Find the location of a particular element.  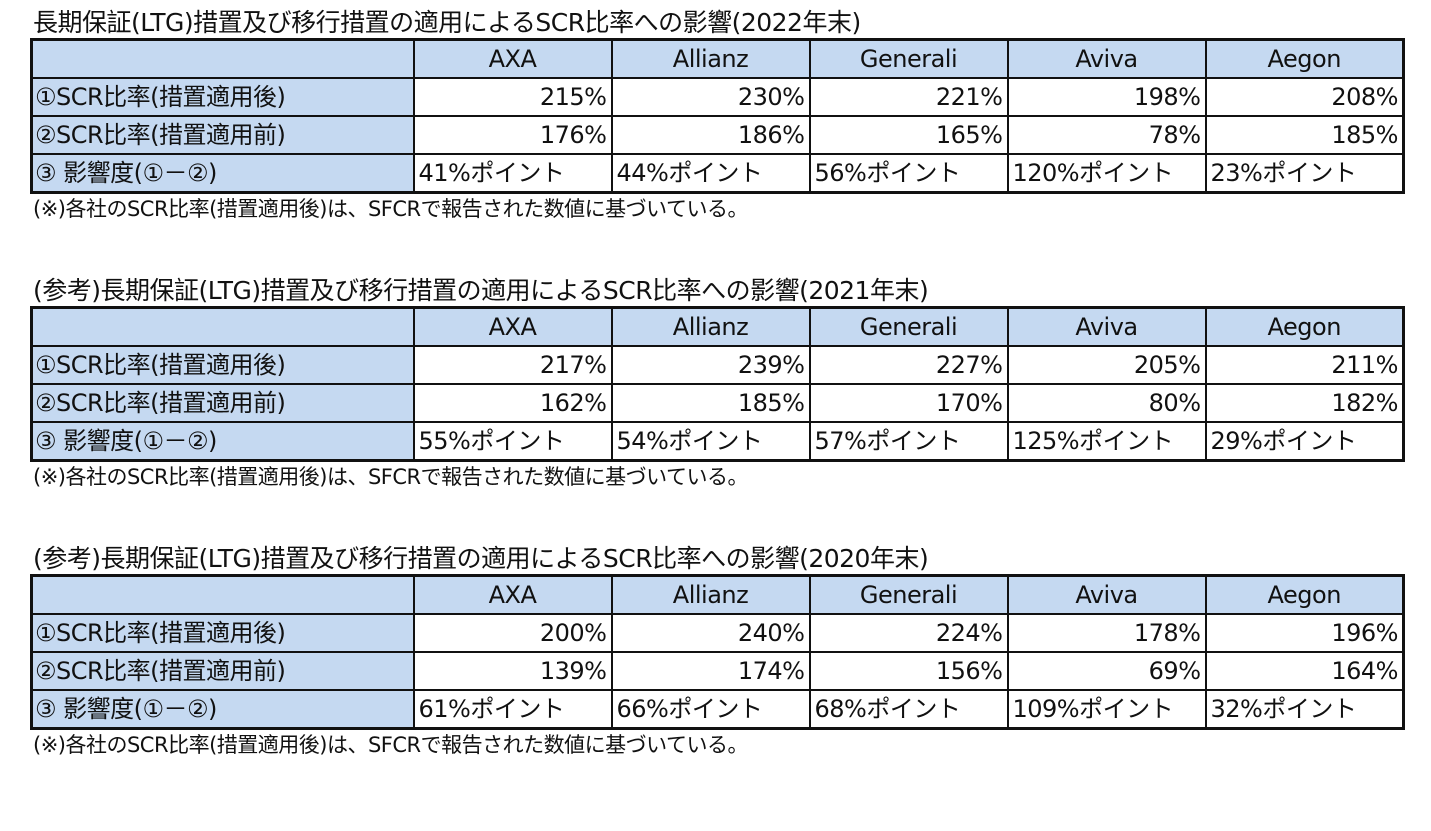

value-cell: 227% is located at coordinates (908, 365).